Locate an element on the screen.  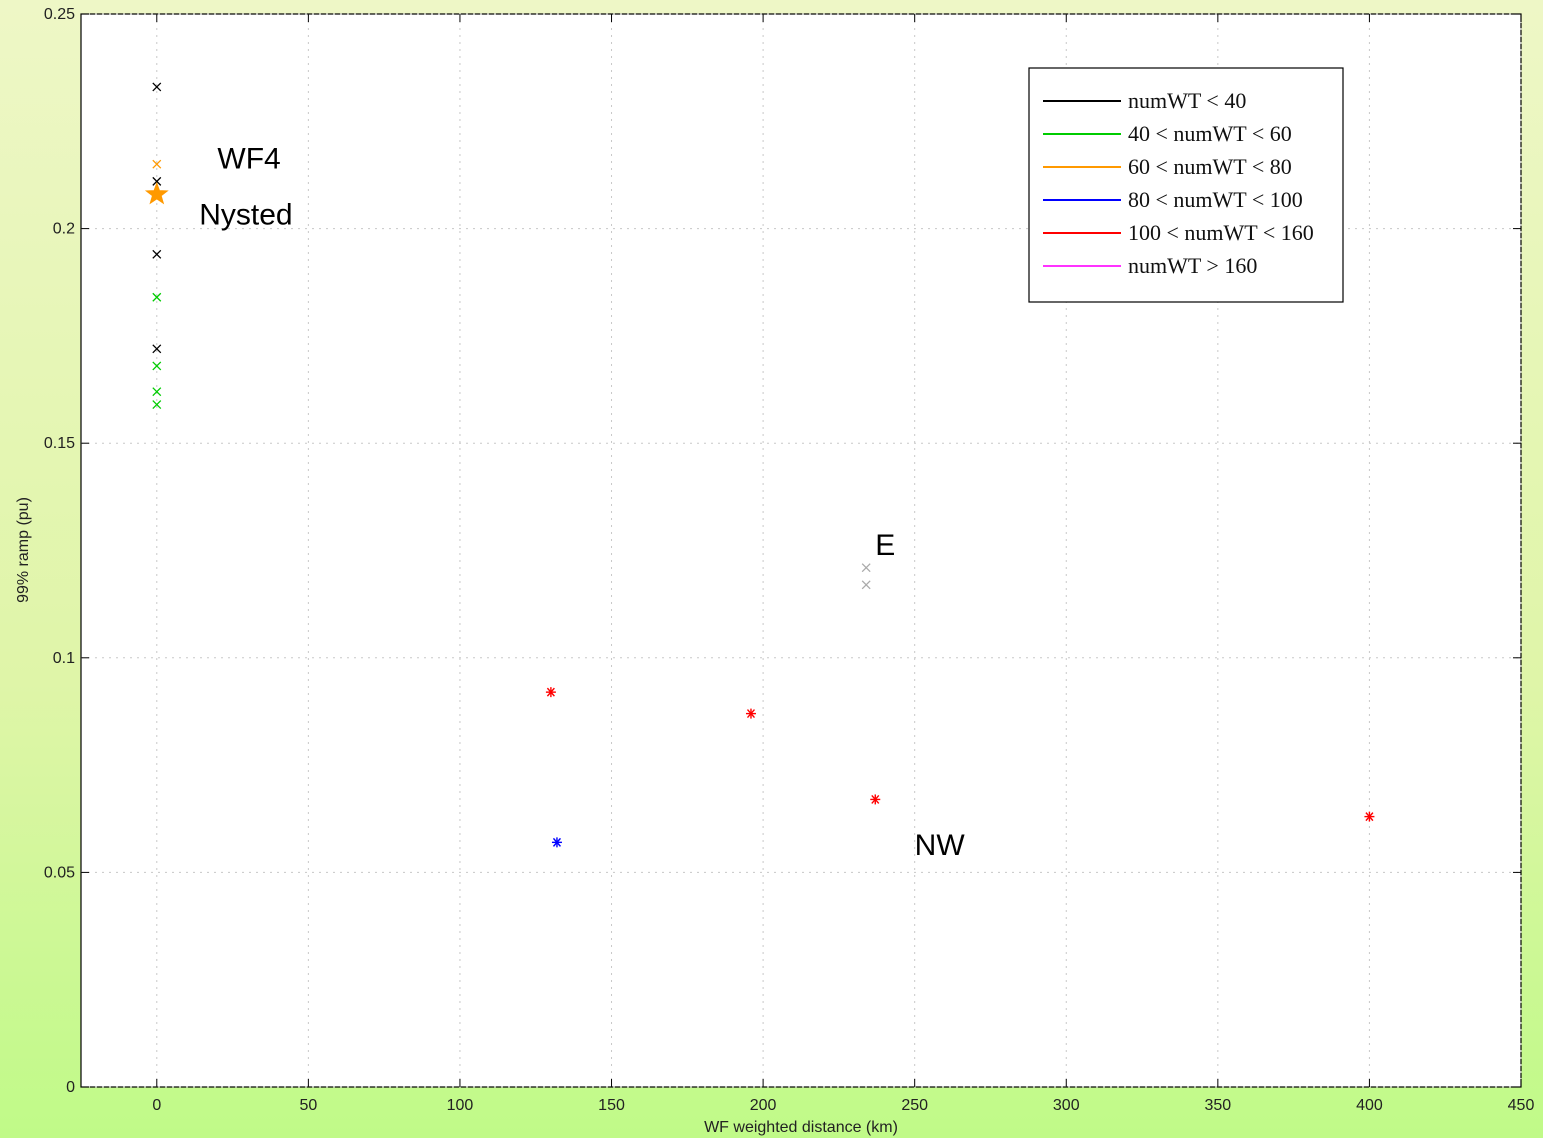
annotation-label: Nysted is located at coordinates (245, 214).